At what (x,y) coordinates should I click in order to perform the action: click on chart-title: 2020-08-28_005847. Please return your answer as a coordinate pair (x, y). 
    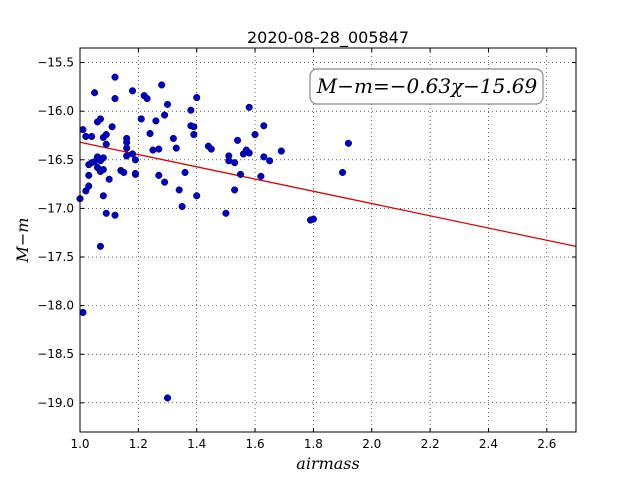
    Looking at the image, I should click on (328, 38).